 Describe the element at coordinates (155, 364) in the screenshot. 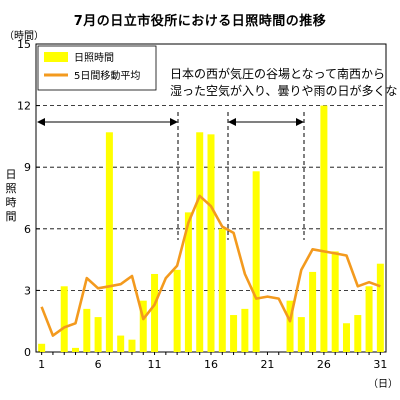

I see `x-tick-label-11: 11` at that location.